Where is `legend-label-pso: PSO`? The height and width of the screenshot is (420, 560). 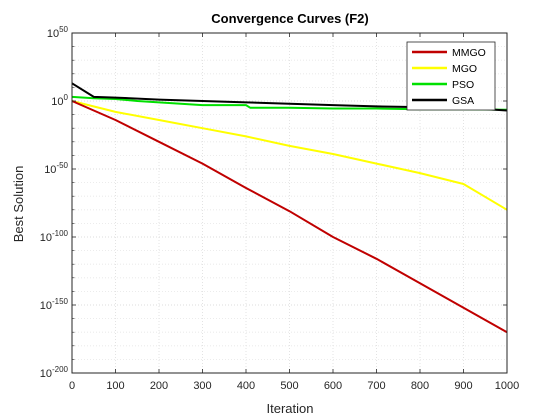 legend-label-pso: PSO is located at coordinates (463, 85).